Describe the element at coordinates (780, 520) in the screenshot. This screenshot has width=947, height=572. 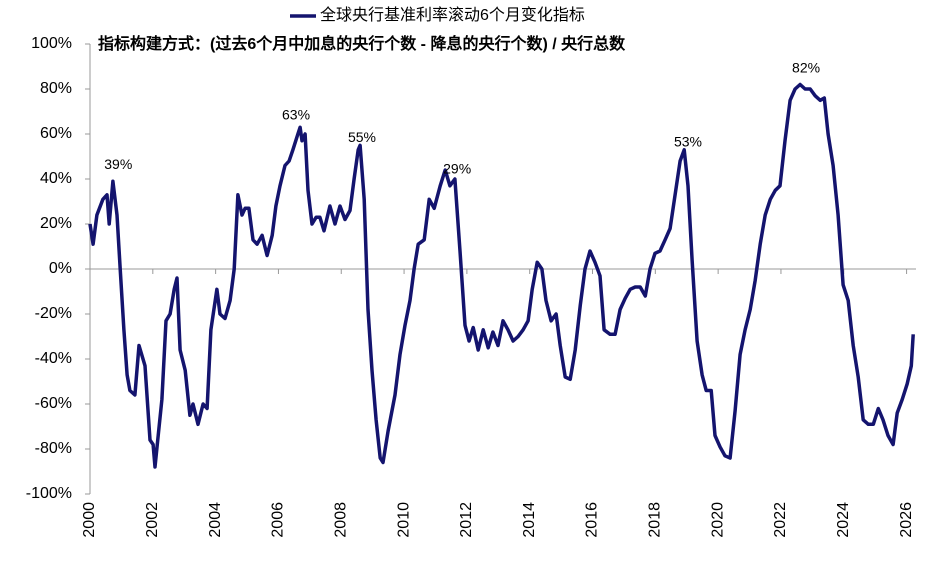
I see `x-tick-label: 2022` at that location.